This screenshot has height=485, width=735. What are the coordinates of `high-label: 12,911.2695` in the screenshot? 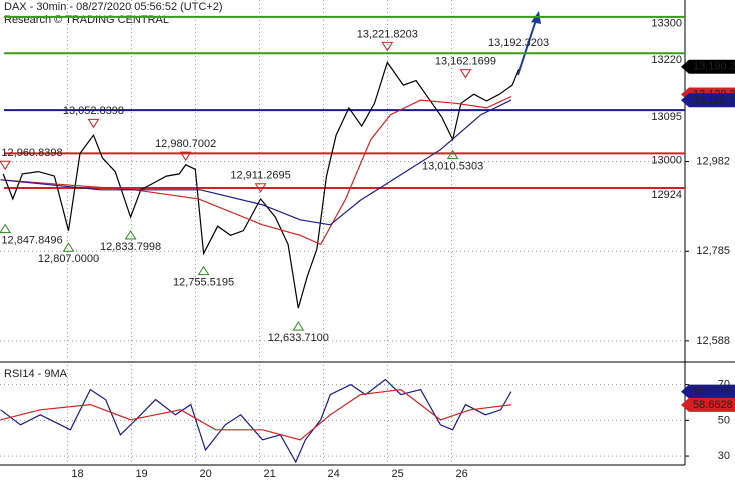 It's located at (260, 176).